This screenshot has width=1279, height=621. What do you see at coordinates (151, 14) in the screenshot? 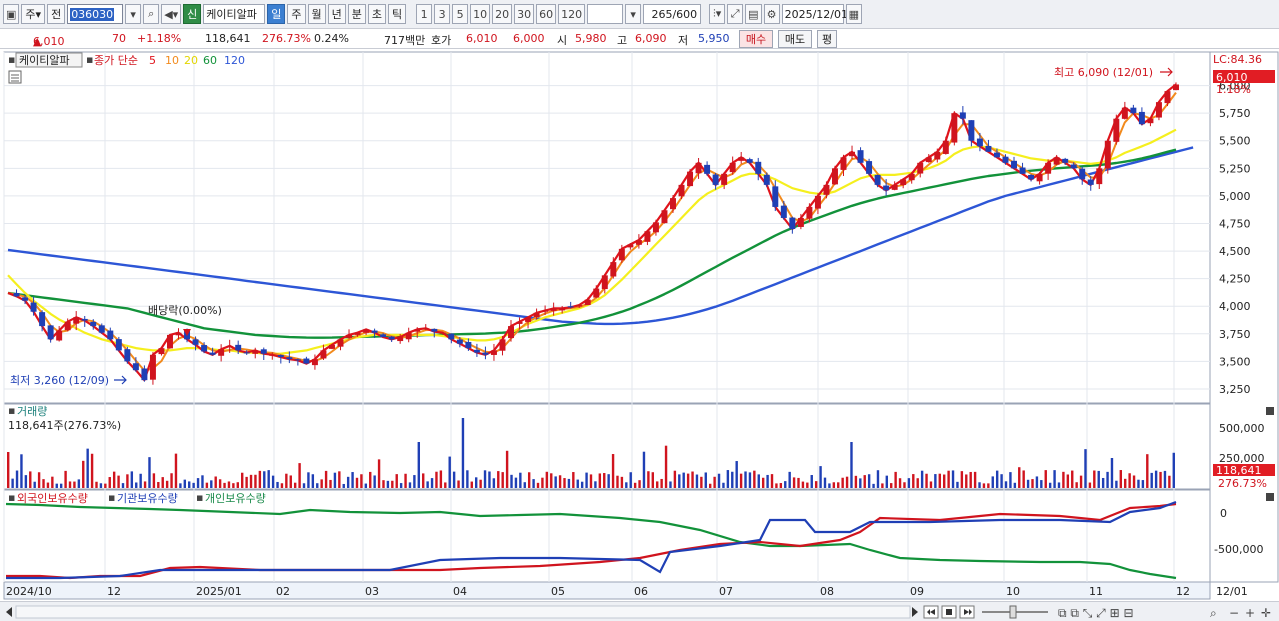
I see `search-icon: ⌕` at bounding box center [151, 14].